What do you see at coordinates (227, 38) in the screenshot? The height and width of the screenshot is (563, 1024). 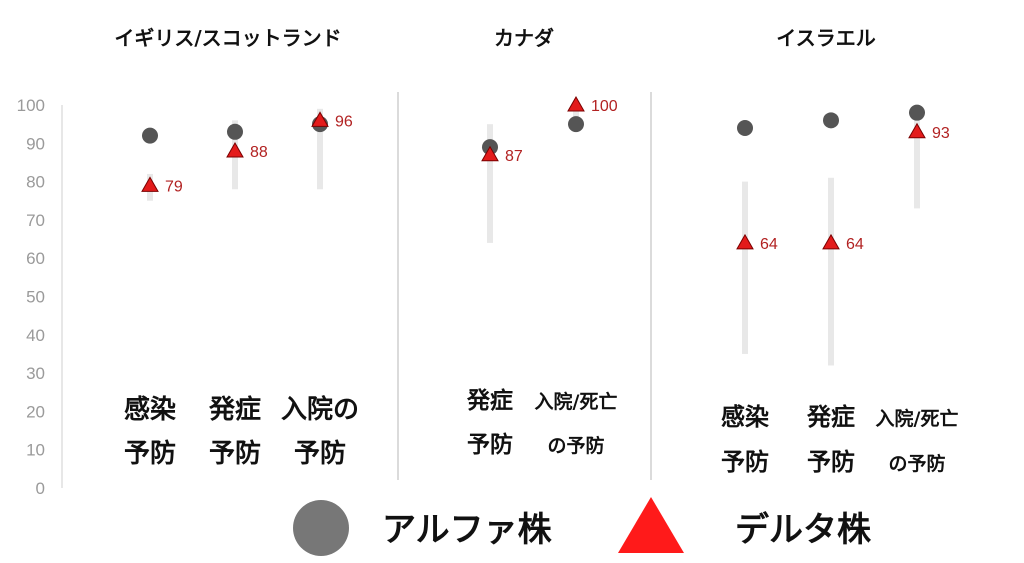 I see `panel-title: イギリス/スコットランド` at bounding box center [227, 38].